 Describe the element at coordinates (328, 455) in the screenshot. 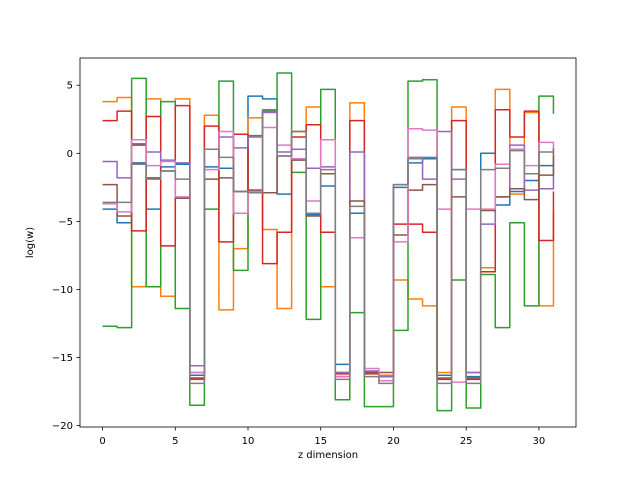

I see `x-axis-label: z dimension` at that location.